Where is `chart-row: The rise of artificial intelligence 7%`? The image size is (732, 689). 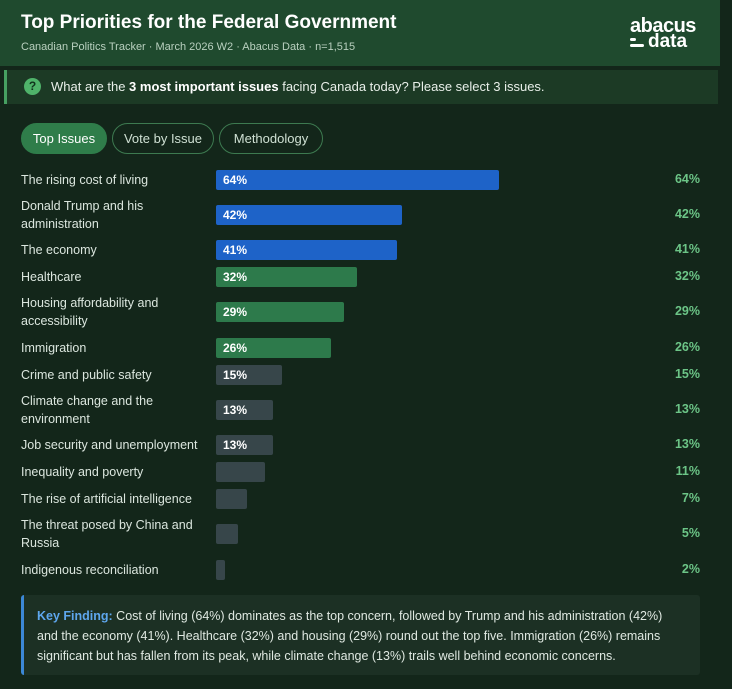
chart-row: The rise of artificial intelligence 7% is located at coordinates (360, 499).